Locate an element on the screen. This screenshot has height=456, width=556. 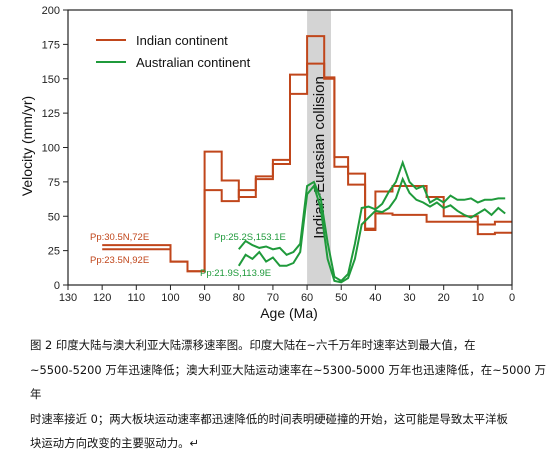
x-tick-label: 50 is located at coordinates (341, 298).